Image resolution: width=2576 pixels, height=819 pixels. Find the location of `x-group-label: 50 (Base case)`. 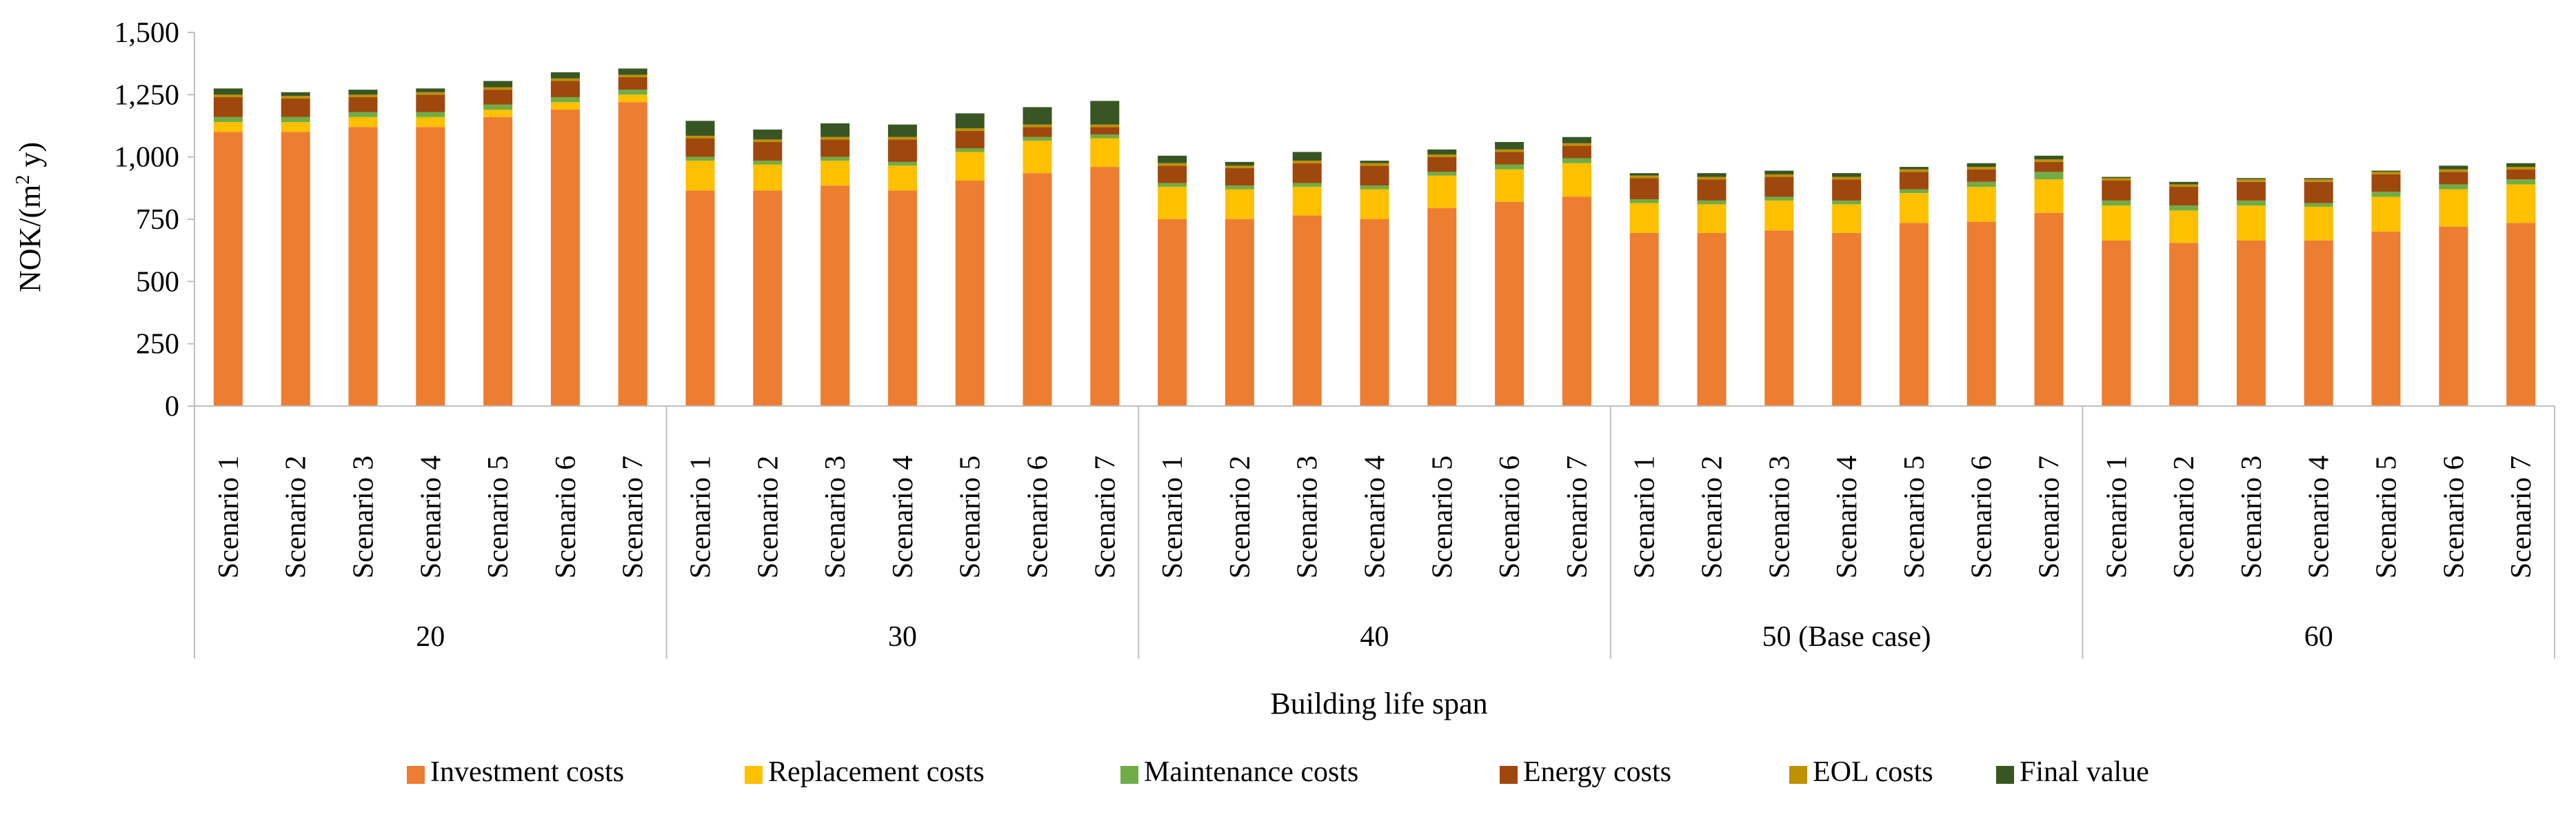

x-group-label: 50 (Base case) is located at coordinates (1846, 637).